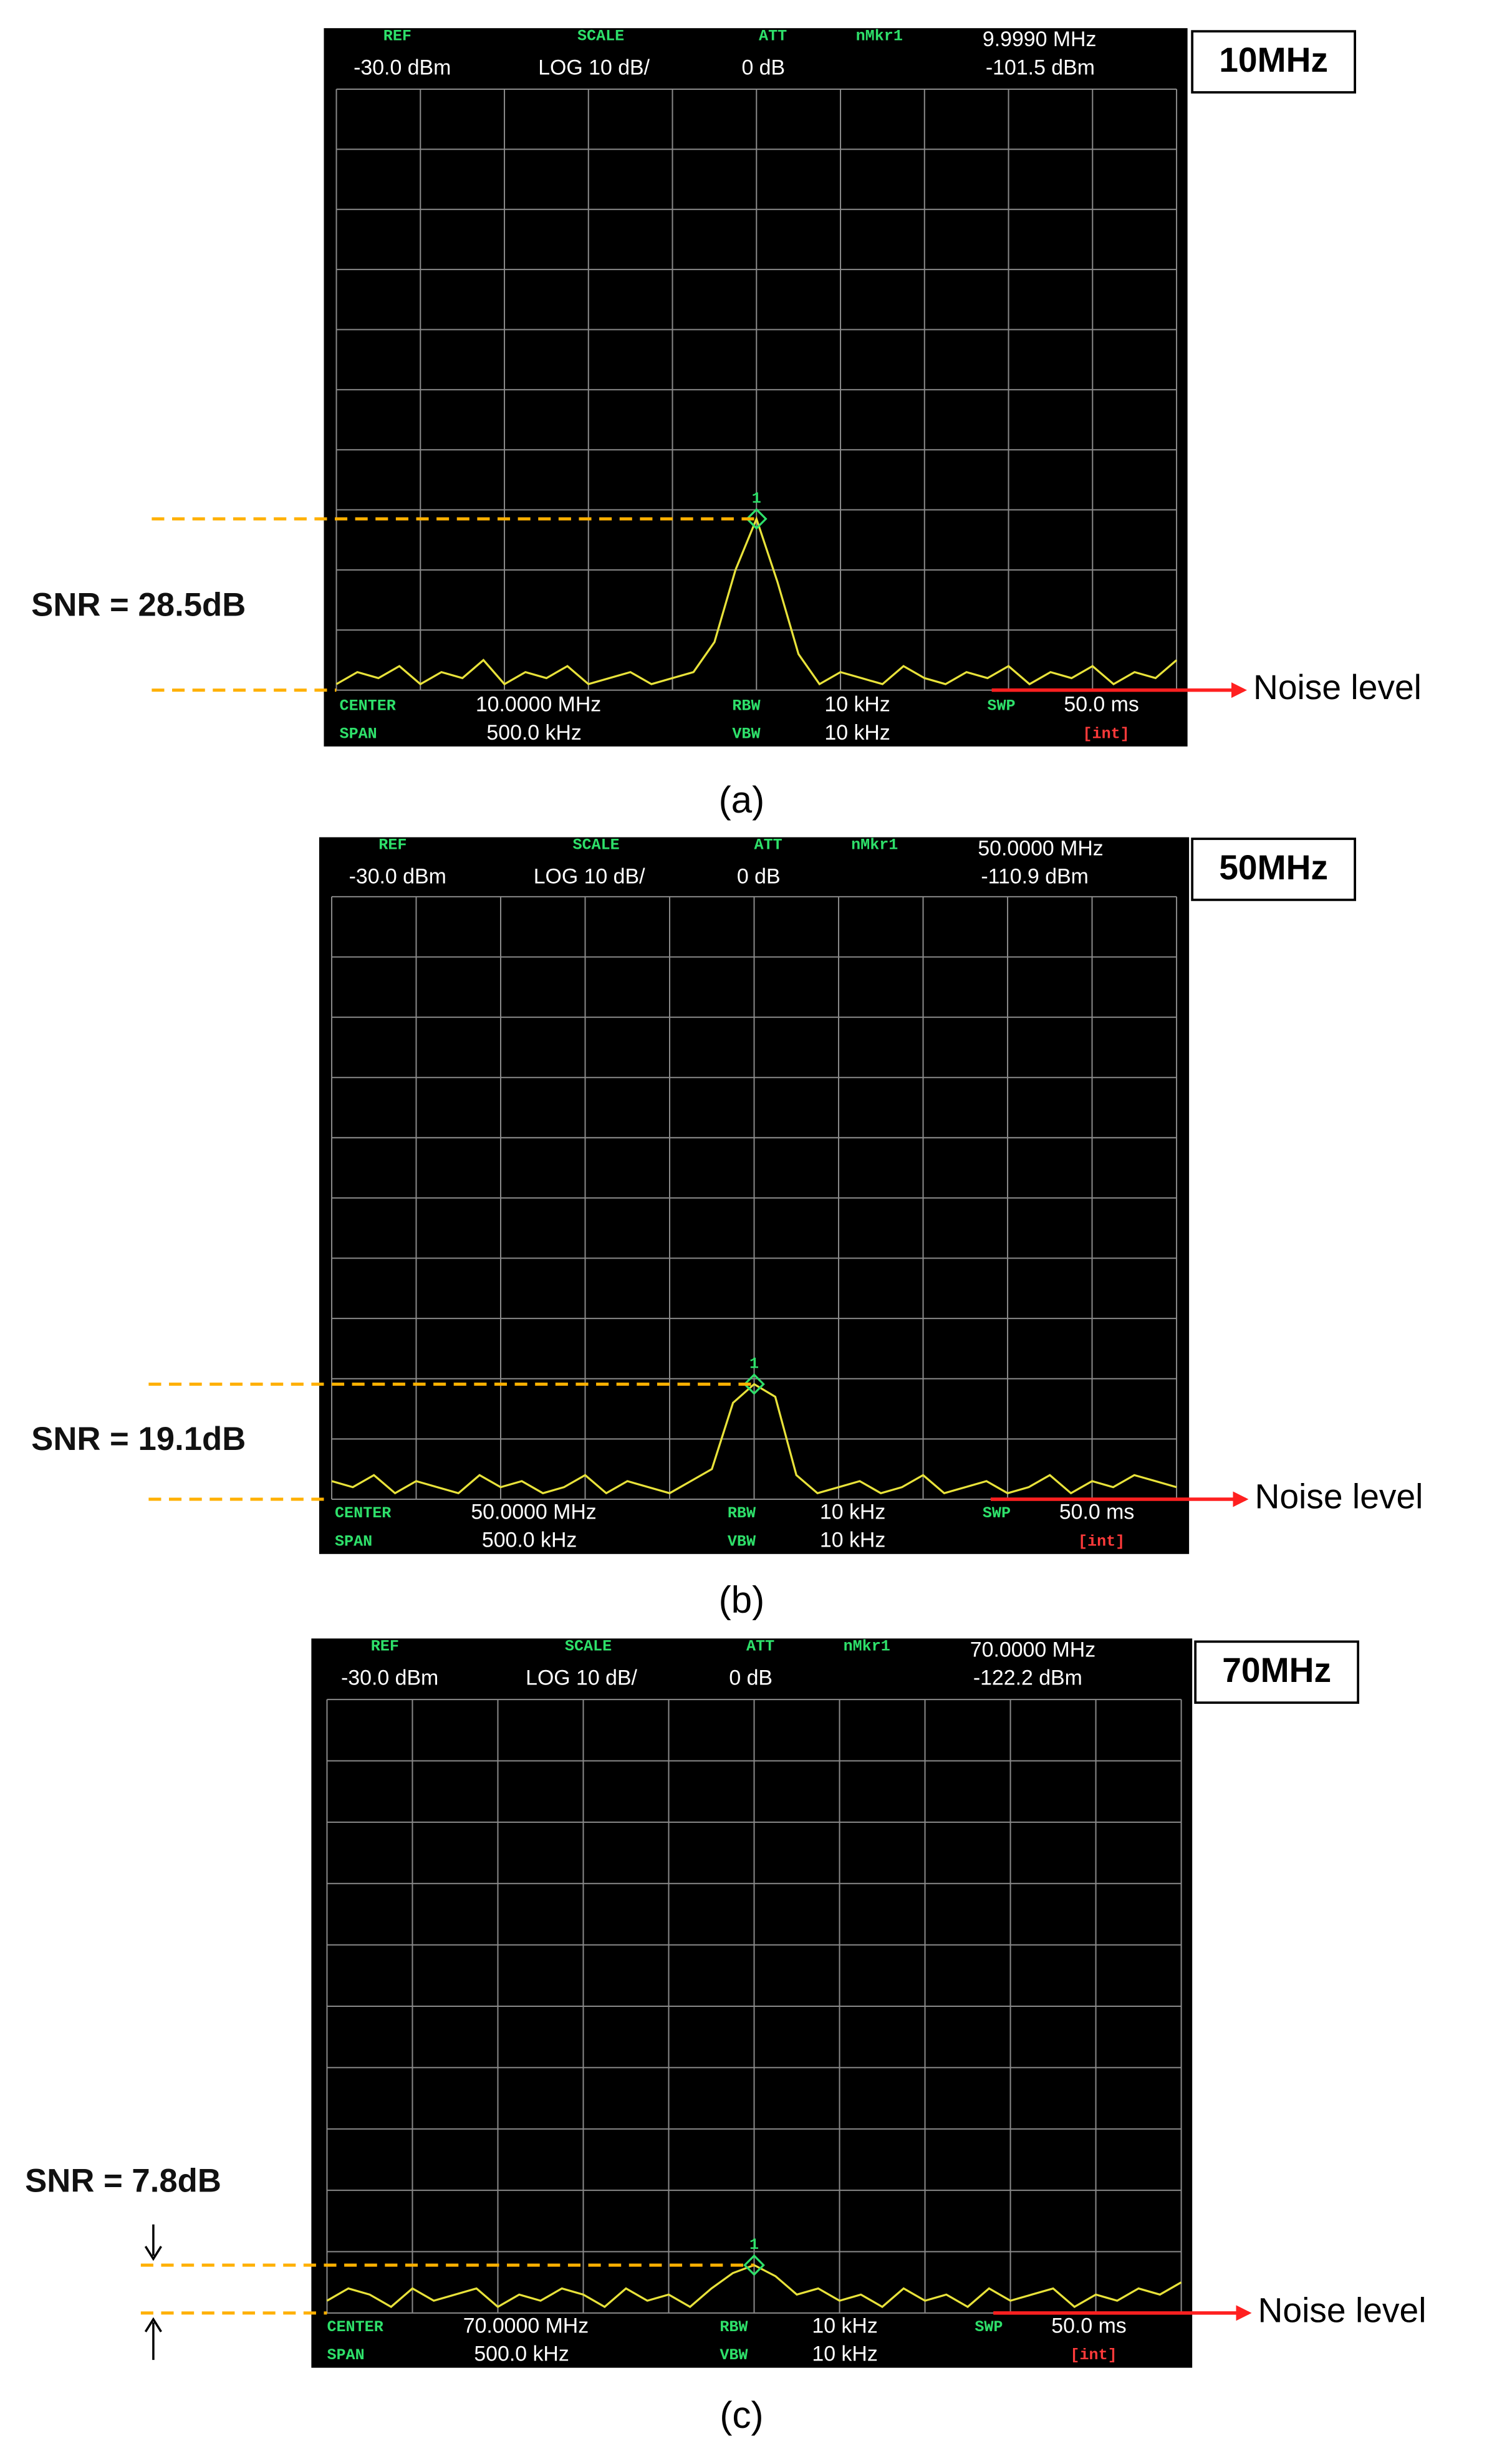  I want to click on frequency-label: 10MHz, so click(1273, 60).